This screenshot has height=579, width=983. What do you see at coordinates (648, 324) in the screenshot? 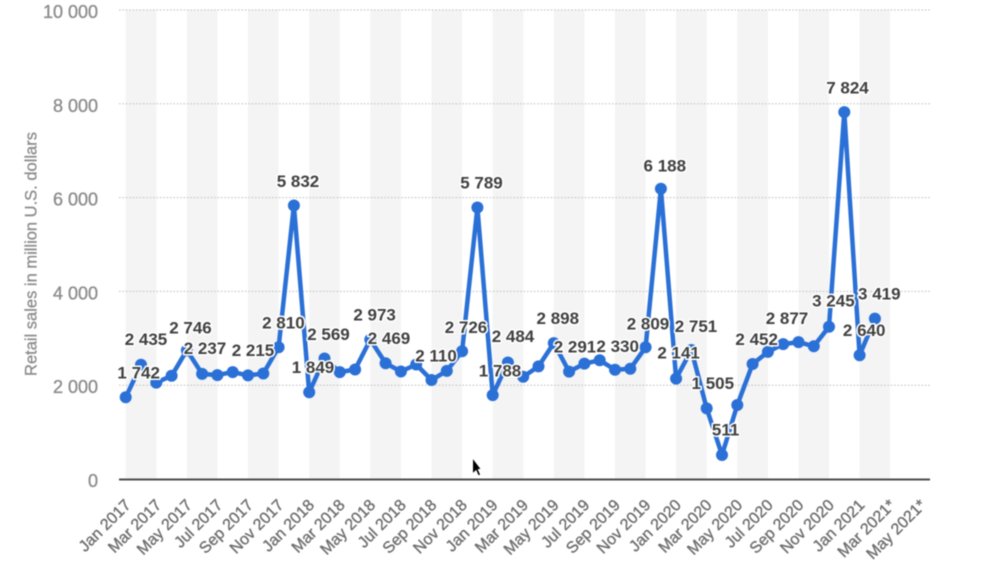
I see `svg-text: 2 809` at bounding box center [648, 324].